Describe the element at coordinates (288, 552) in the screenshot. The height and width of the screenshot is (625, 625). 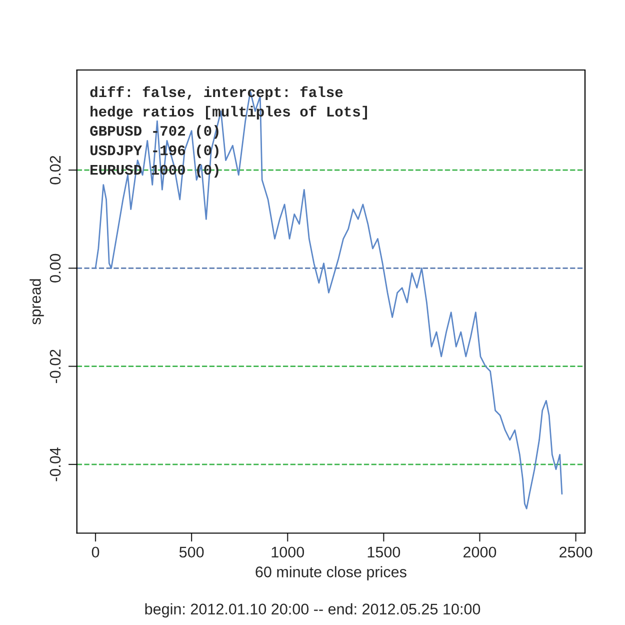
I see `x-tick-label: 1000` at that location.